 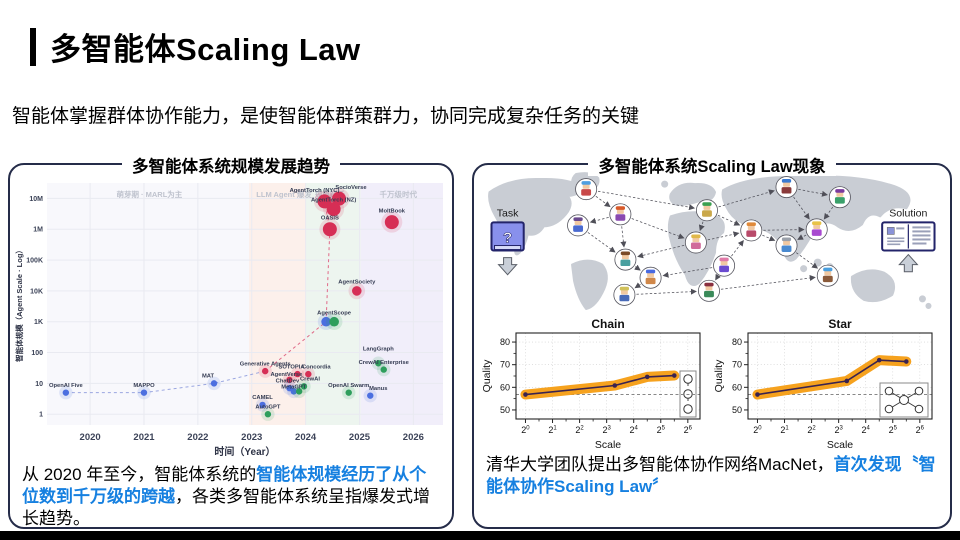 I want to click on svg-text: Star, so click(x=840, y=324).